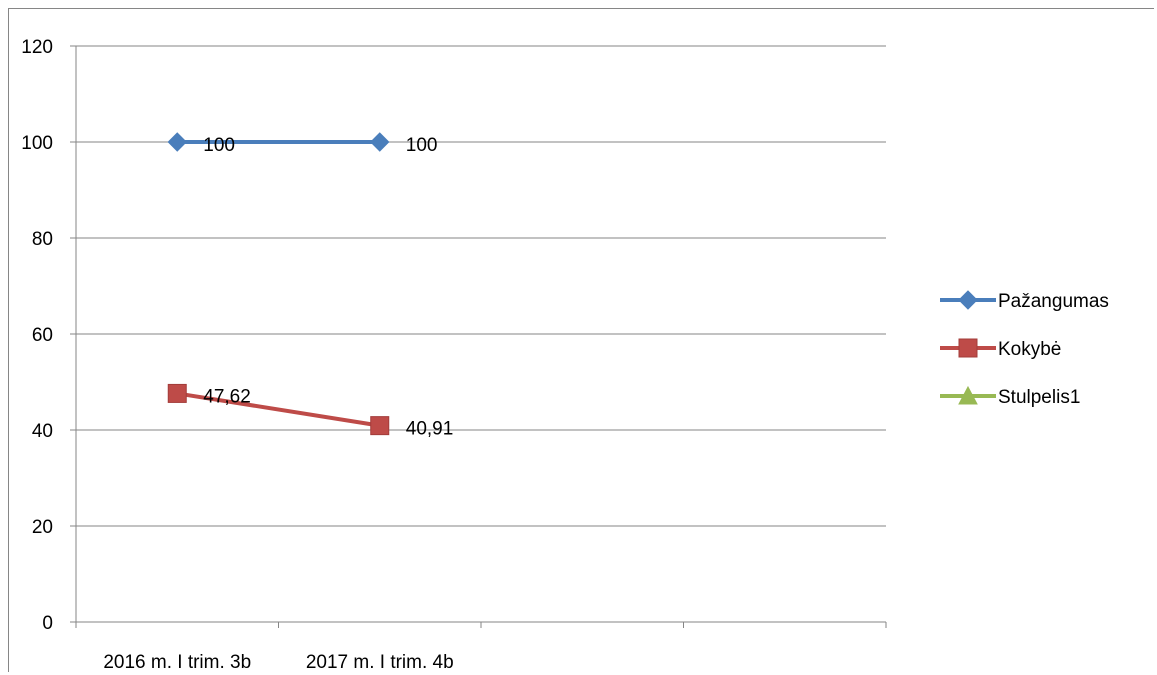 This screenshot has width=1157, height=675. Describe the element at coordinates (177, 662) in the screenshot. I see `x-tick-label: 2016 m. I trim. 3b` at that location.